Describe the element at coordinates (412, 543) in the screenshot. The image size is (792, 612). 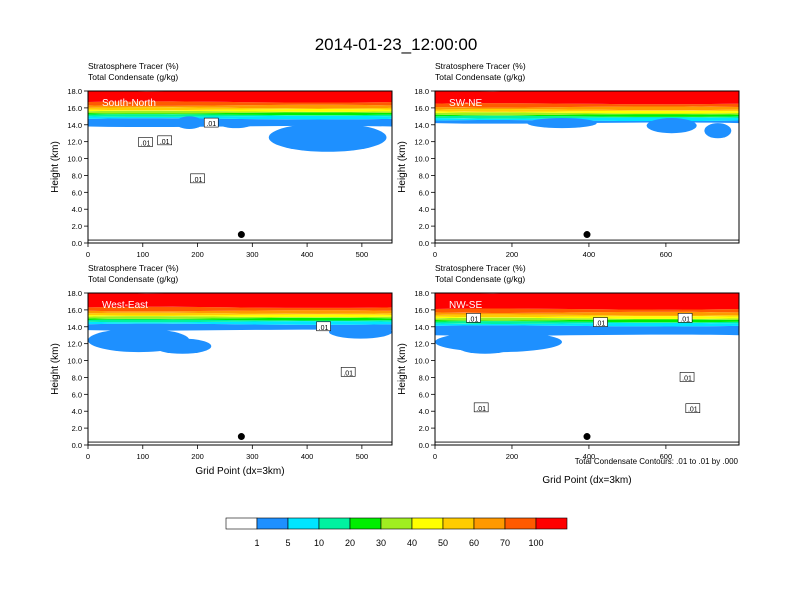
I see `colorbar-label: 40` at that location.